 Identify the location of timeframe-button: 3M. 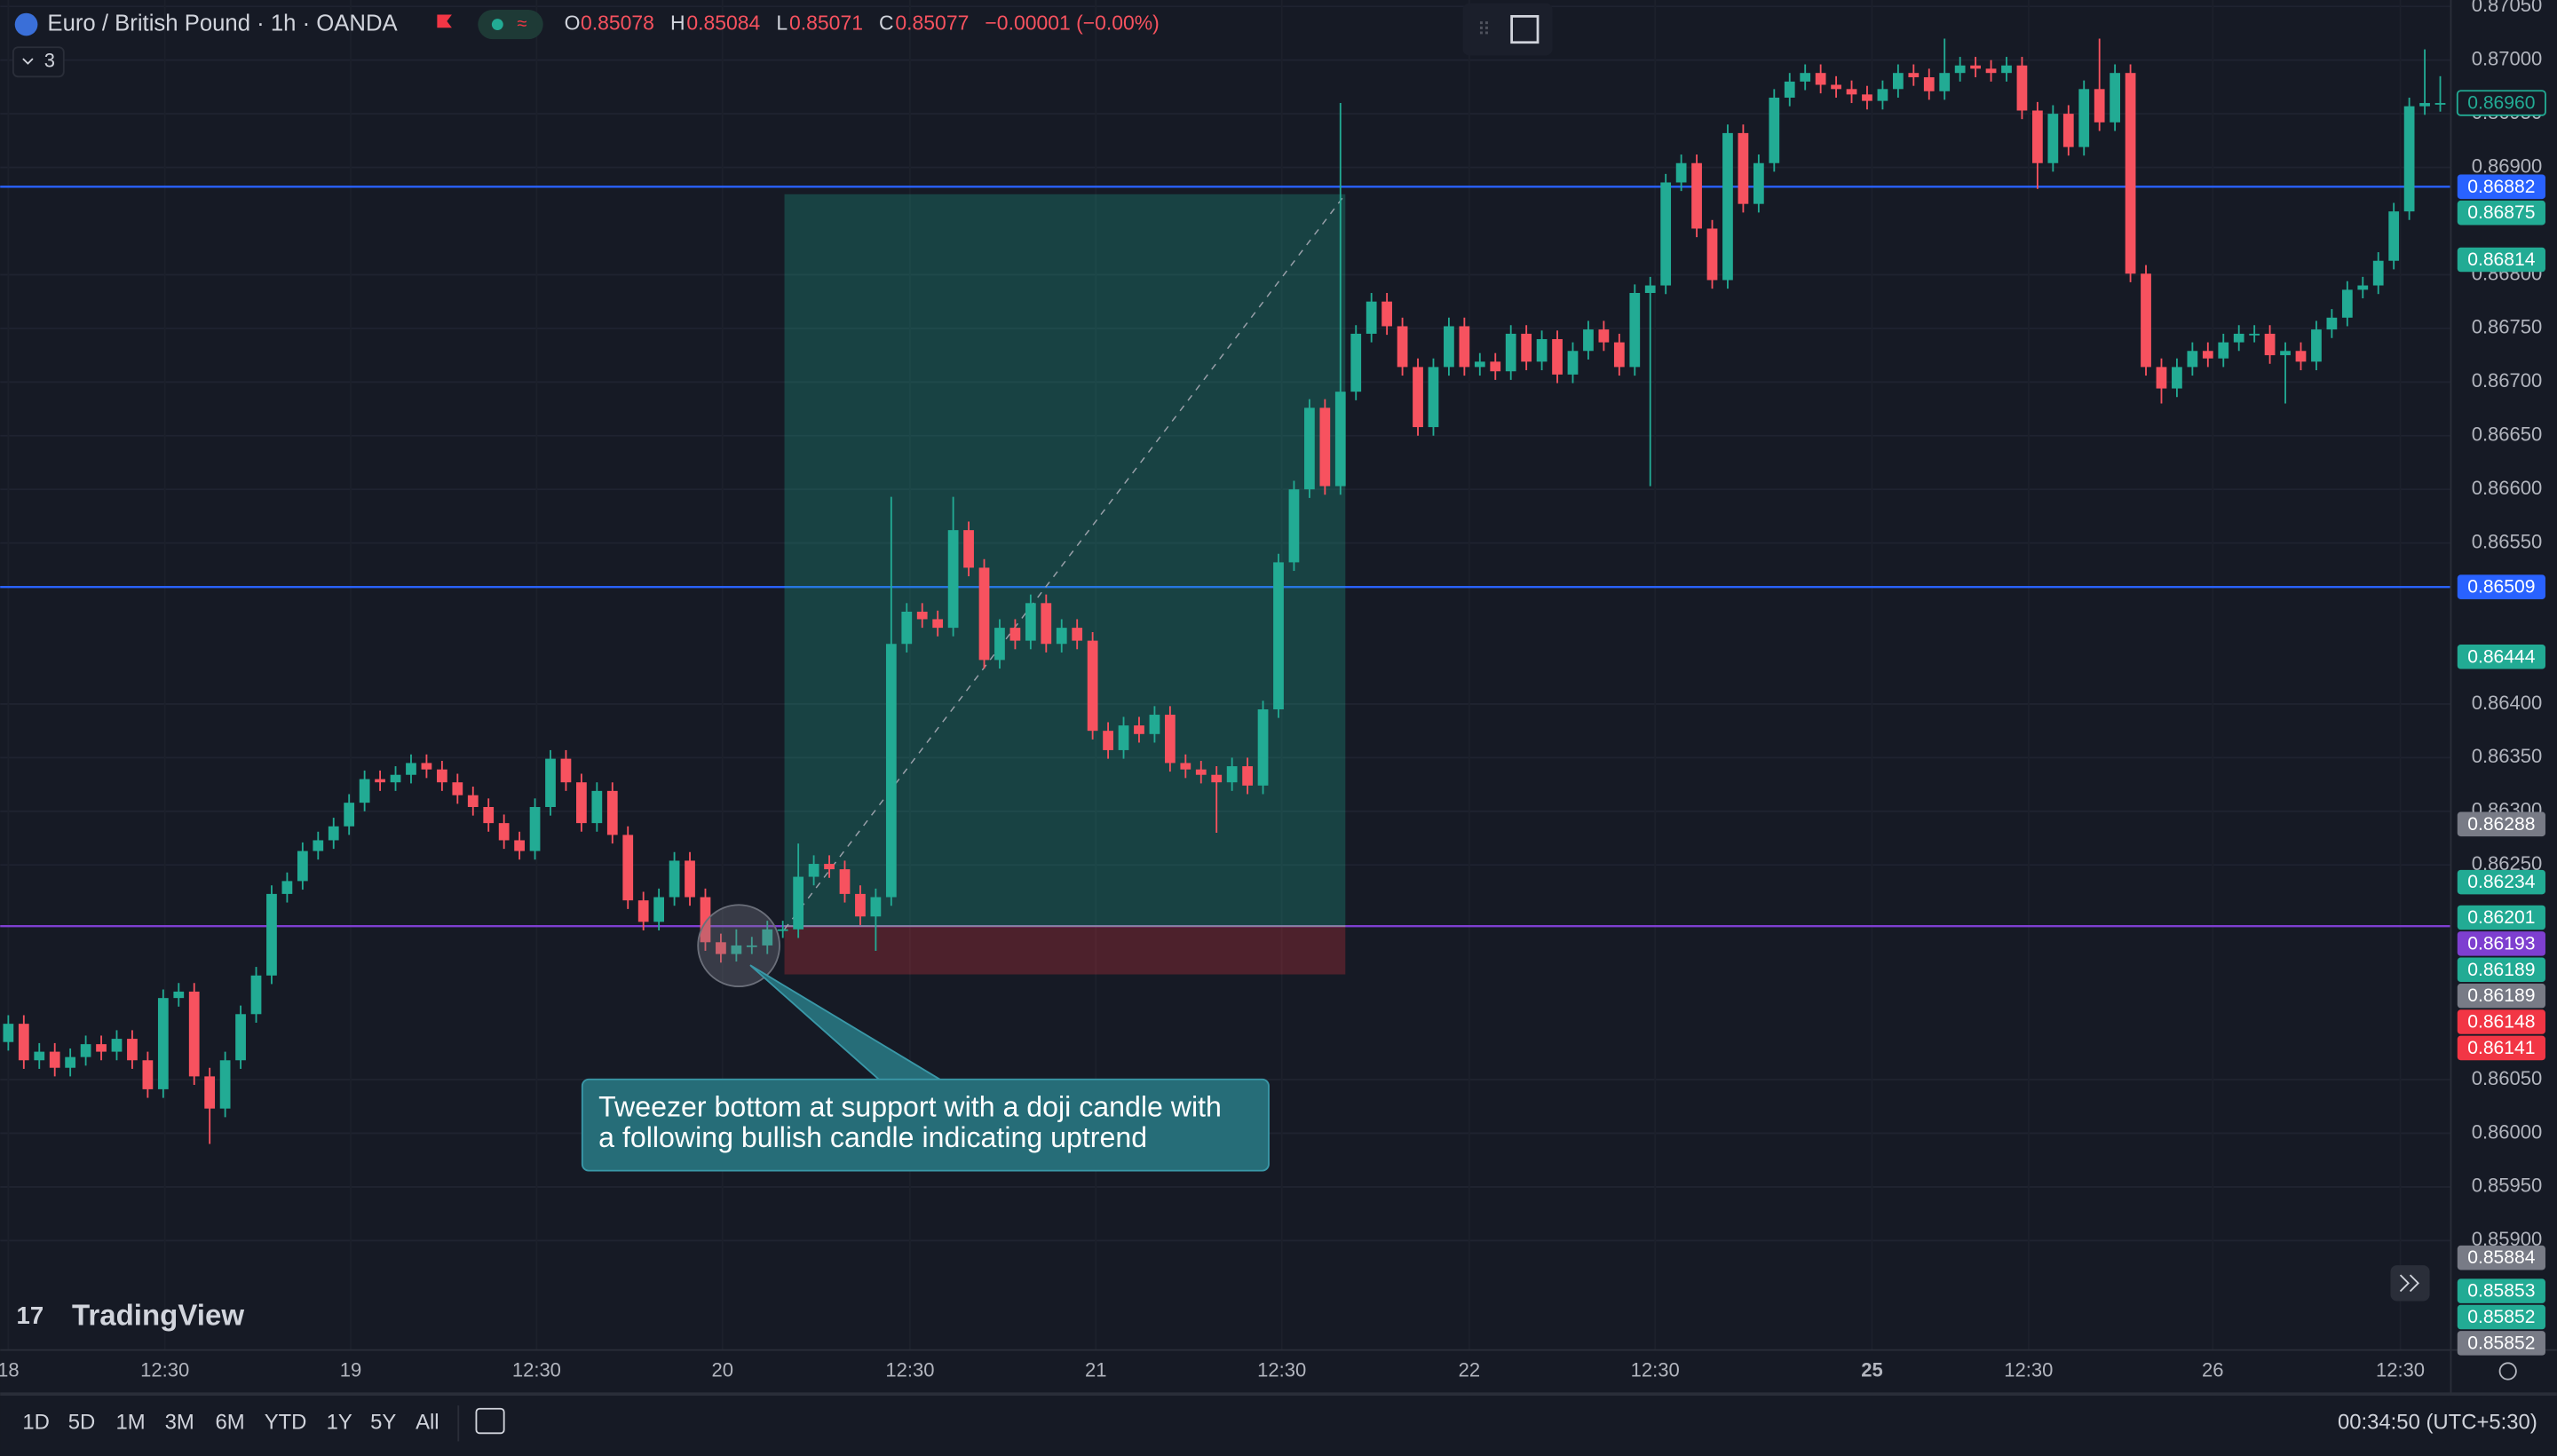
(179, 1423).